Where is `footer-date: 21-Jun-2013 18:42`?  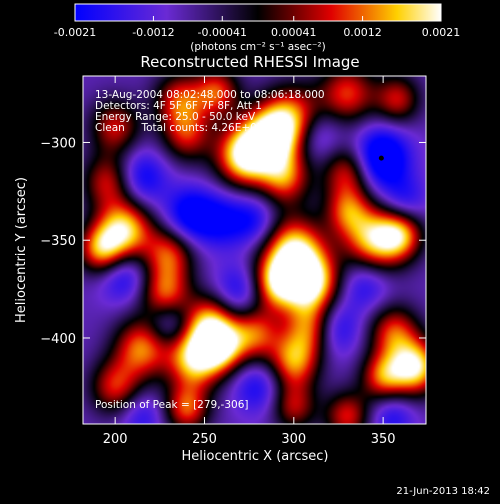
footer-date: 21-Jun-2013 18:42 is located at coordinates (443, 491).